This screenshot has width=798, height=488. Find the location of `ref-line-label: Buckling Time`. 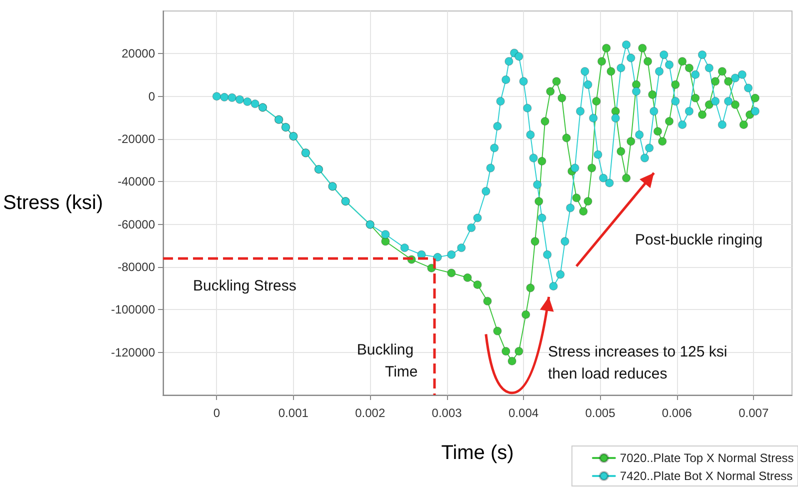

ref-line-label: Buckling Time is located at coordinates (387, 361).